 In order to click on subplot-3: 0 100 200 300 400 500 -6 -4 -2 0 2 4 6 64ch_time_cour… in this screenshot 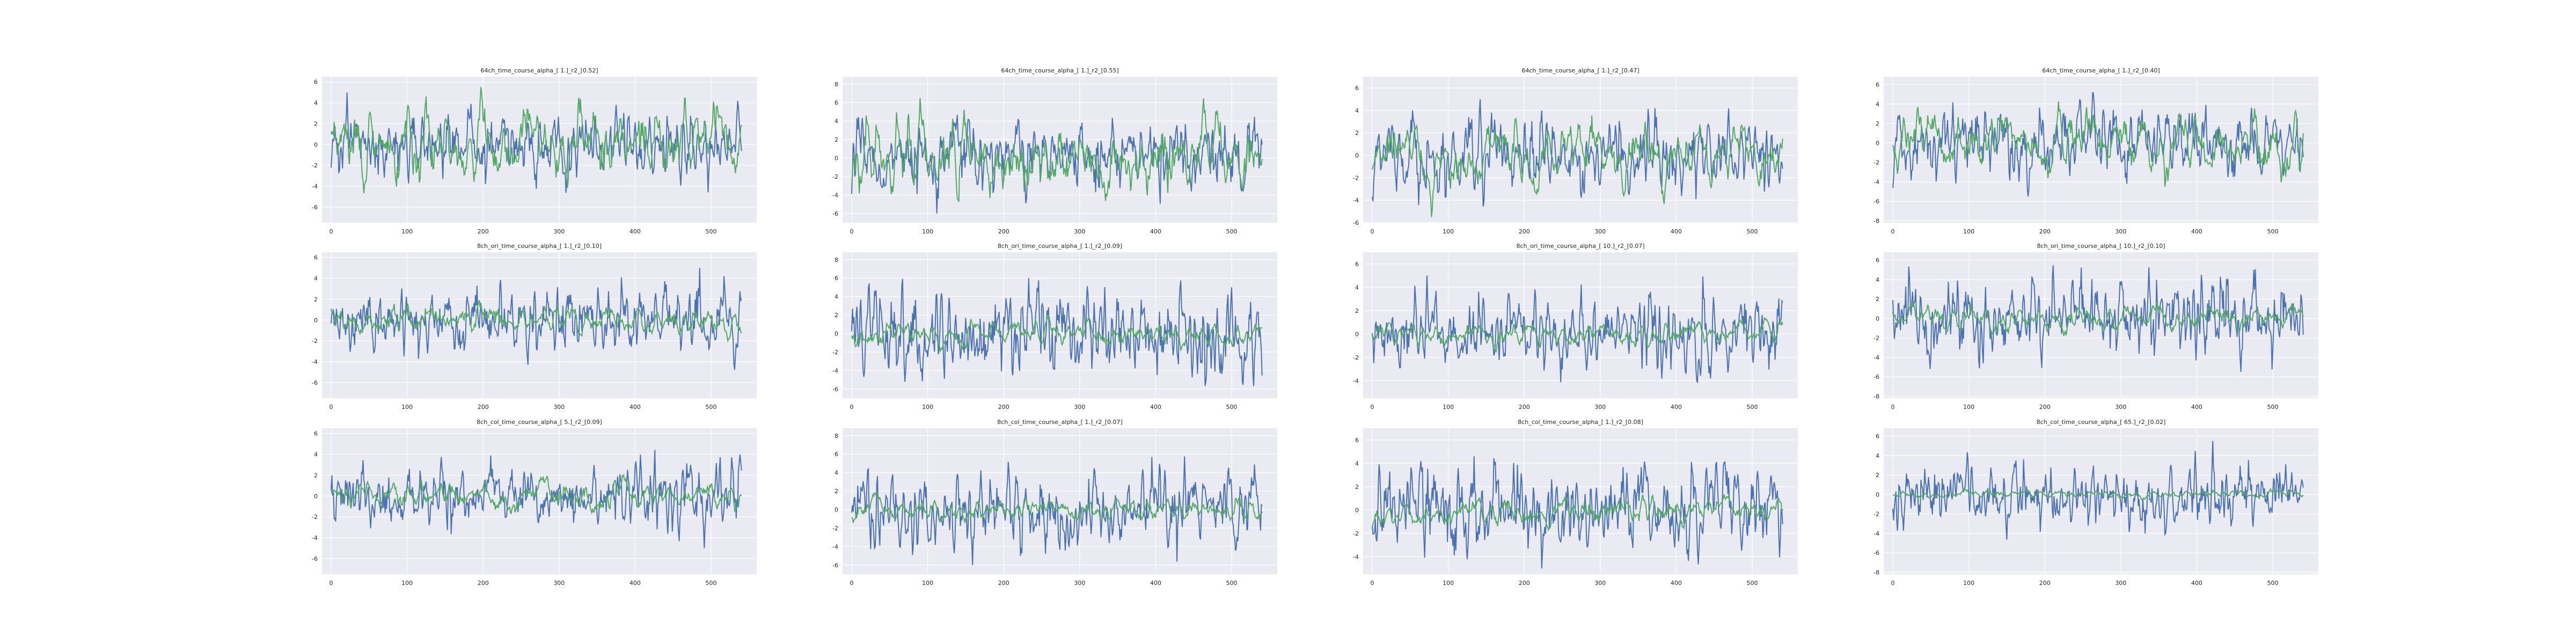, I will do `click(1575, 151)`.